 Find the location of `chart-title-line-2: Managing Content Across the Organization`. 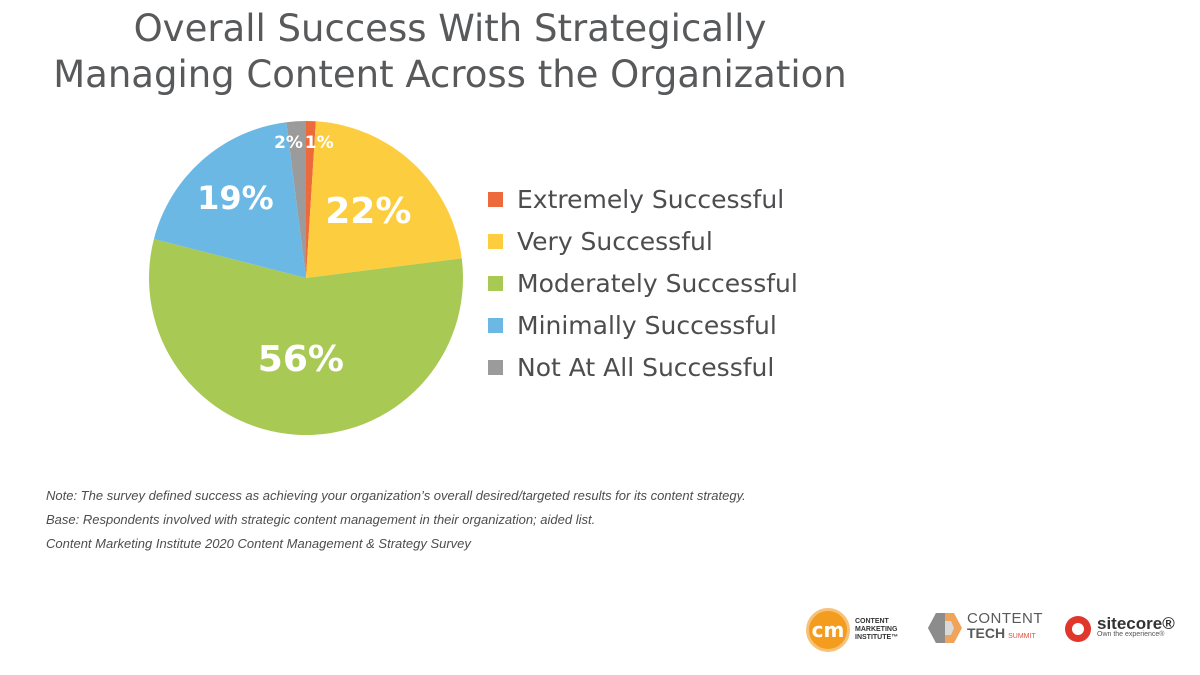

chart-title-line-2: Managing Content Across the Organization is located at coordinates (450, 74).